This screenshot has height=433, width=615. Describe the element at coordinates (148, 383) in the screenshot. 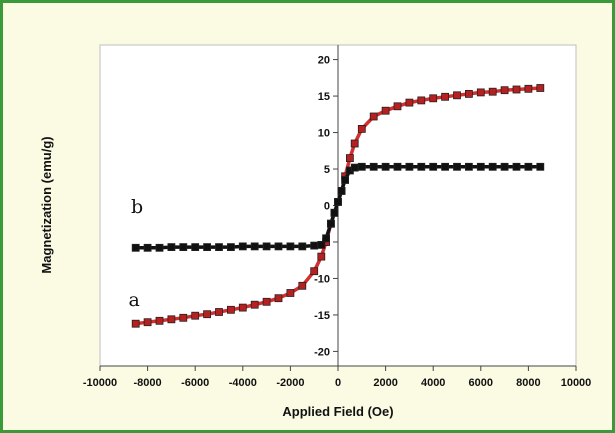

I see `x-tick-label: -8000` at that location.